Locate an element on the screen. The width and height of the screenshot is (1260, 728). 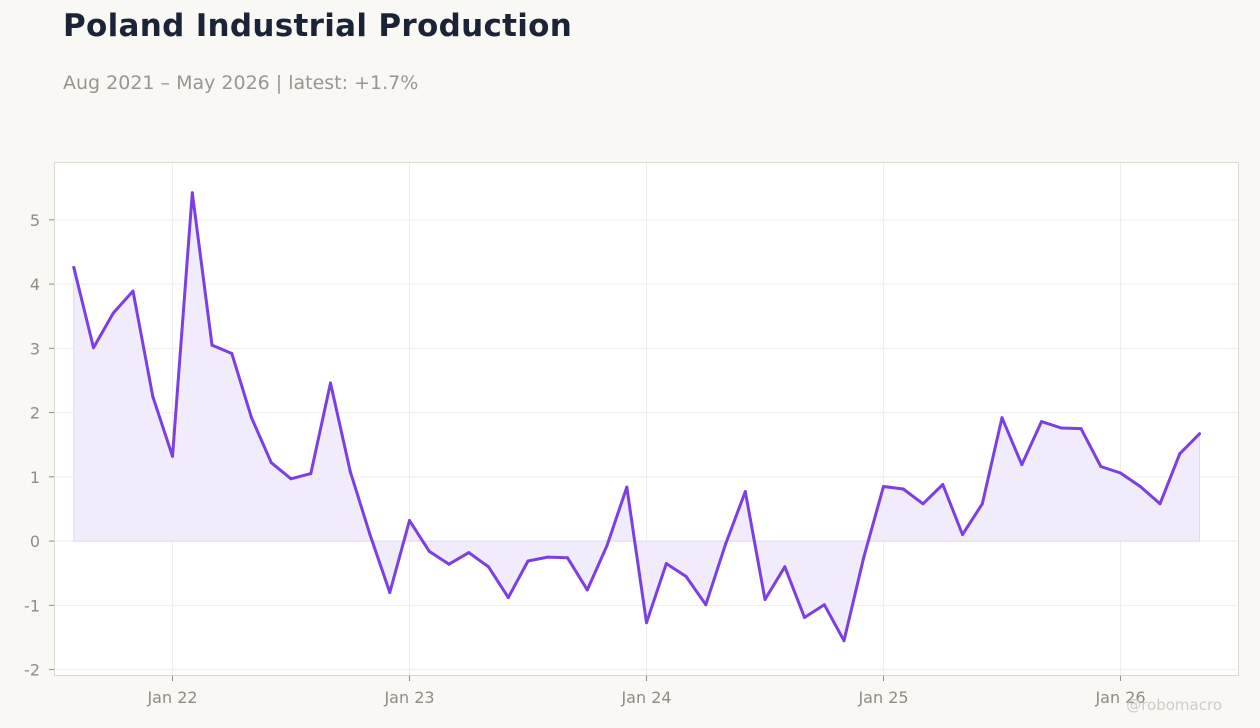
x-tick-label: Jan 25 is located at coordinates (882, 697).